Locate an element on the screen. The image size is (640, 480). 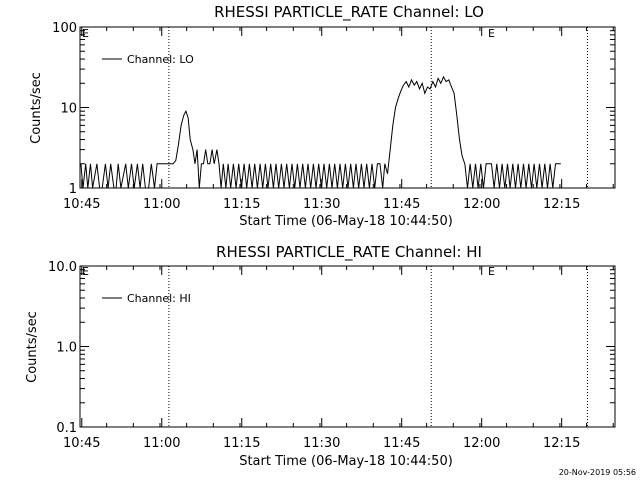
y-tick-label: 0.1 is located at coordinates (66, 428).